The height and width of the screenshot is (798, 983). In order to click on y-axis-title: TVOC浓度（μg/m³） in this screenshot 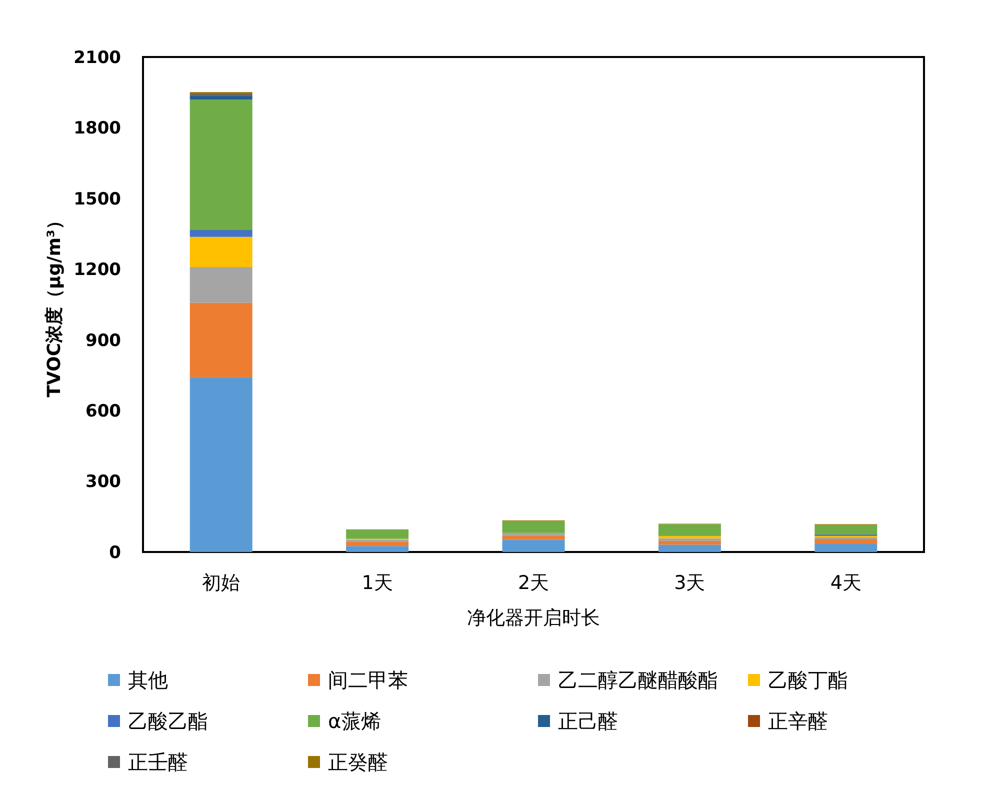, I will do `click(54, 305)`.